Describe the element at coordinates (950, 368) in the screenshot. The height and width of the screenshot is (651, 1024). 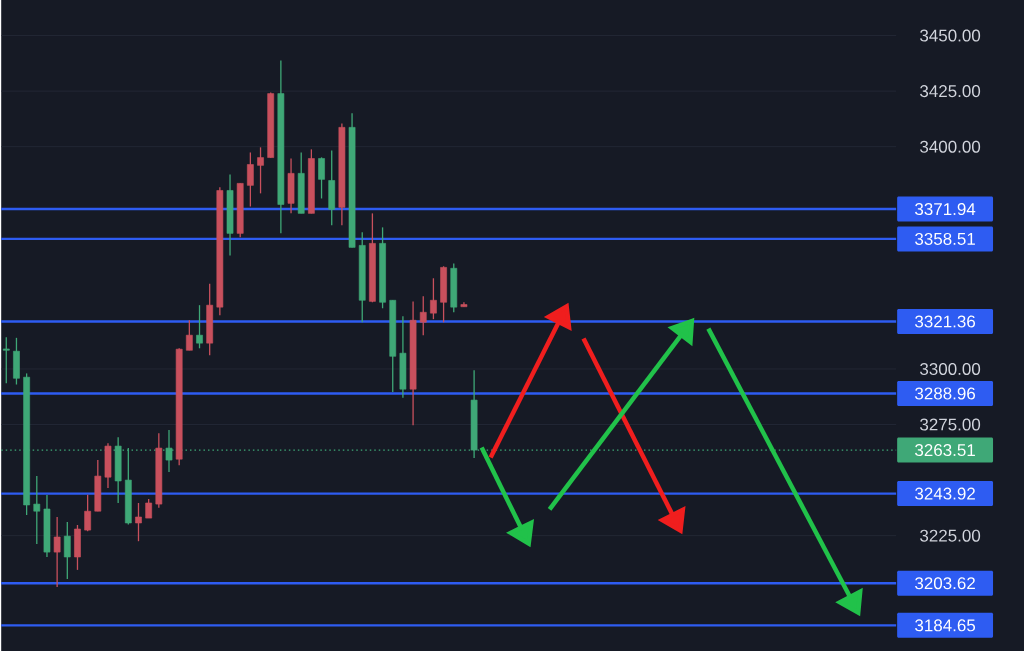
I see `y-tick-label: 3300.00` at that location.